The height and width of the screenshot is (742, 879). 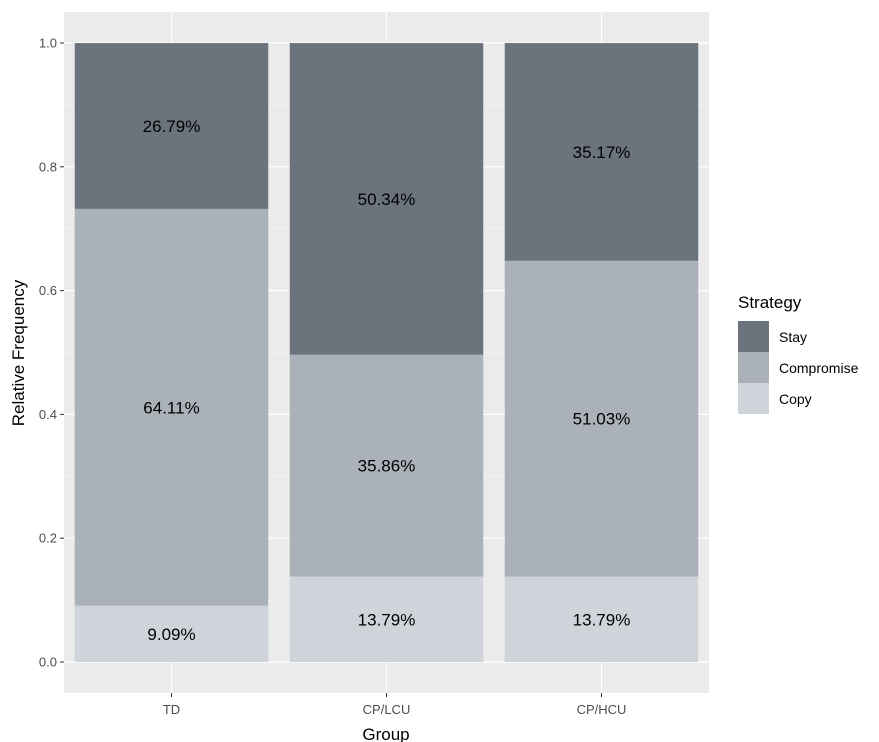 I want to click on data-label-stay: 26.79%, so click(x=172, y=126).